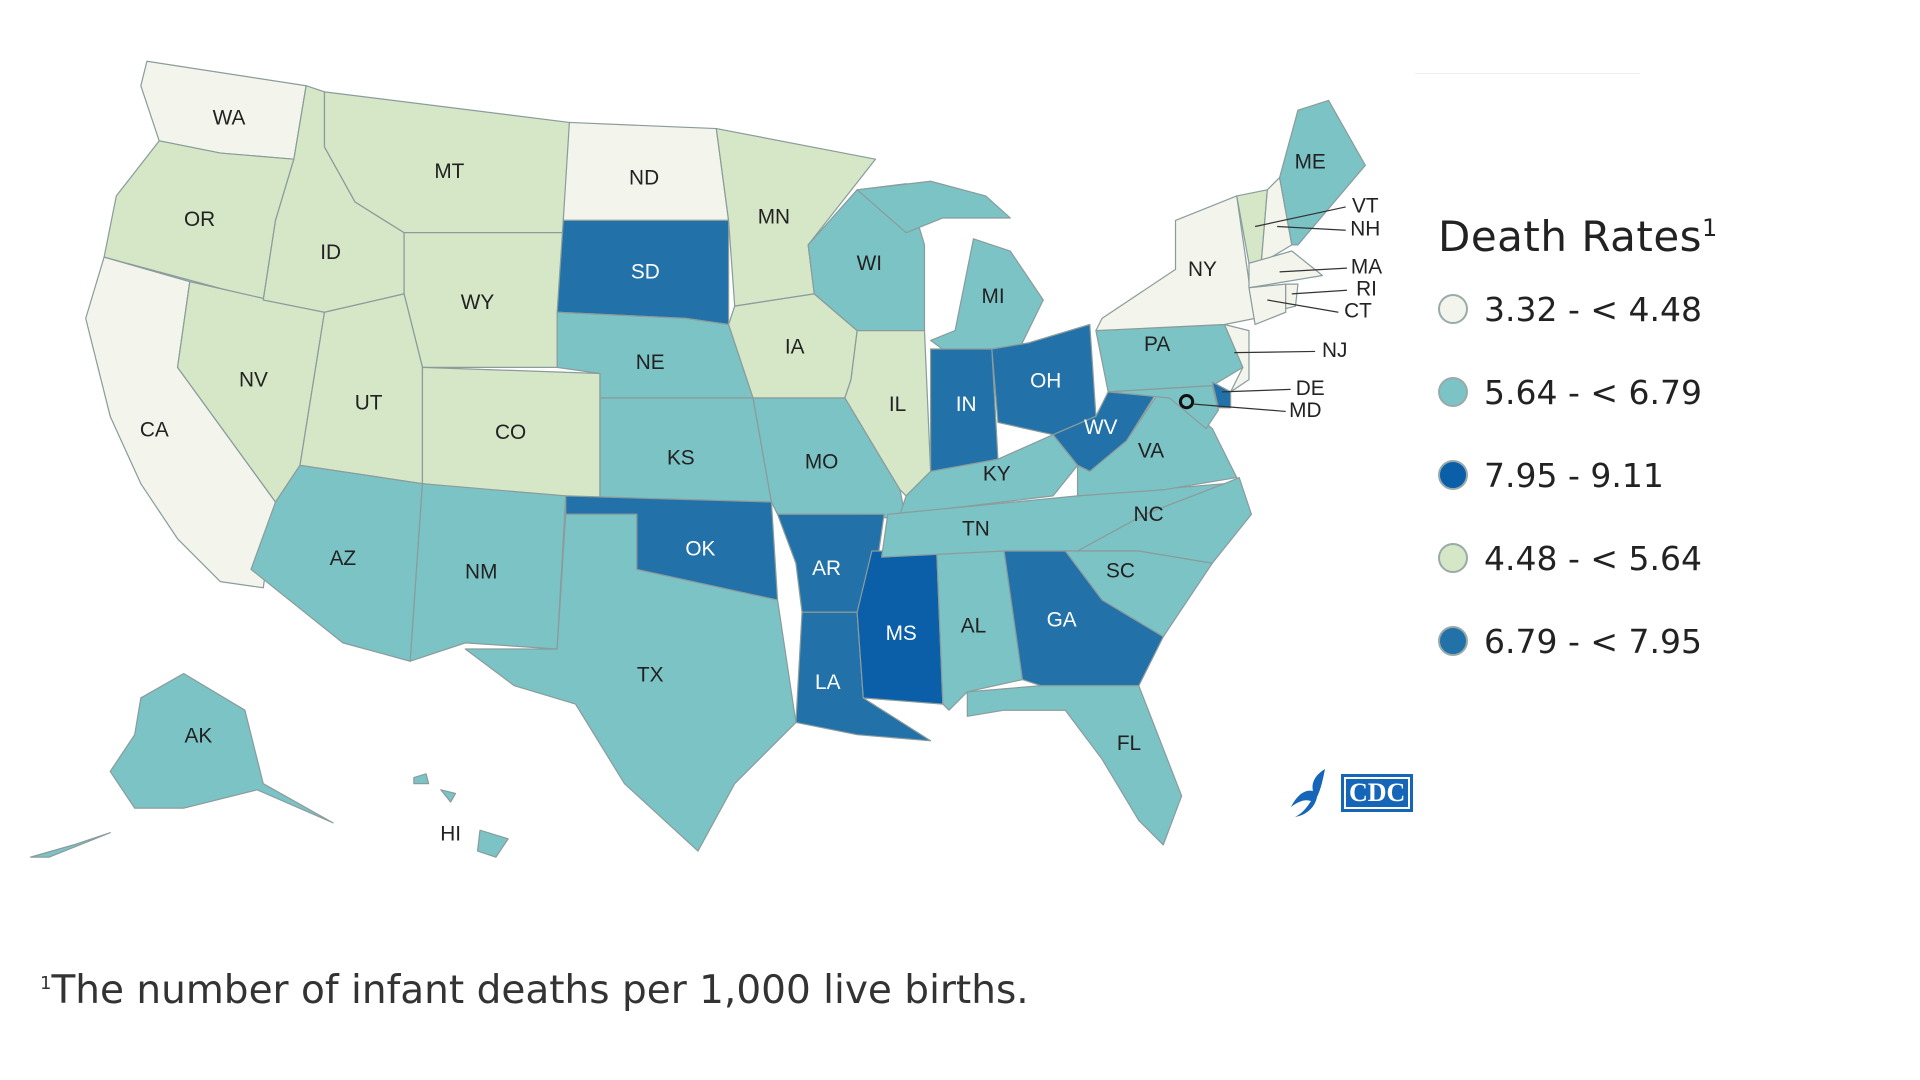  I want to click on state-label: MS, so click(901, 633).